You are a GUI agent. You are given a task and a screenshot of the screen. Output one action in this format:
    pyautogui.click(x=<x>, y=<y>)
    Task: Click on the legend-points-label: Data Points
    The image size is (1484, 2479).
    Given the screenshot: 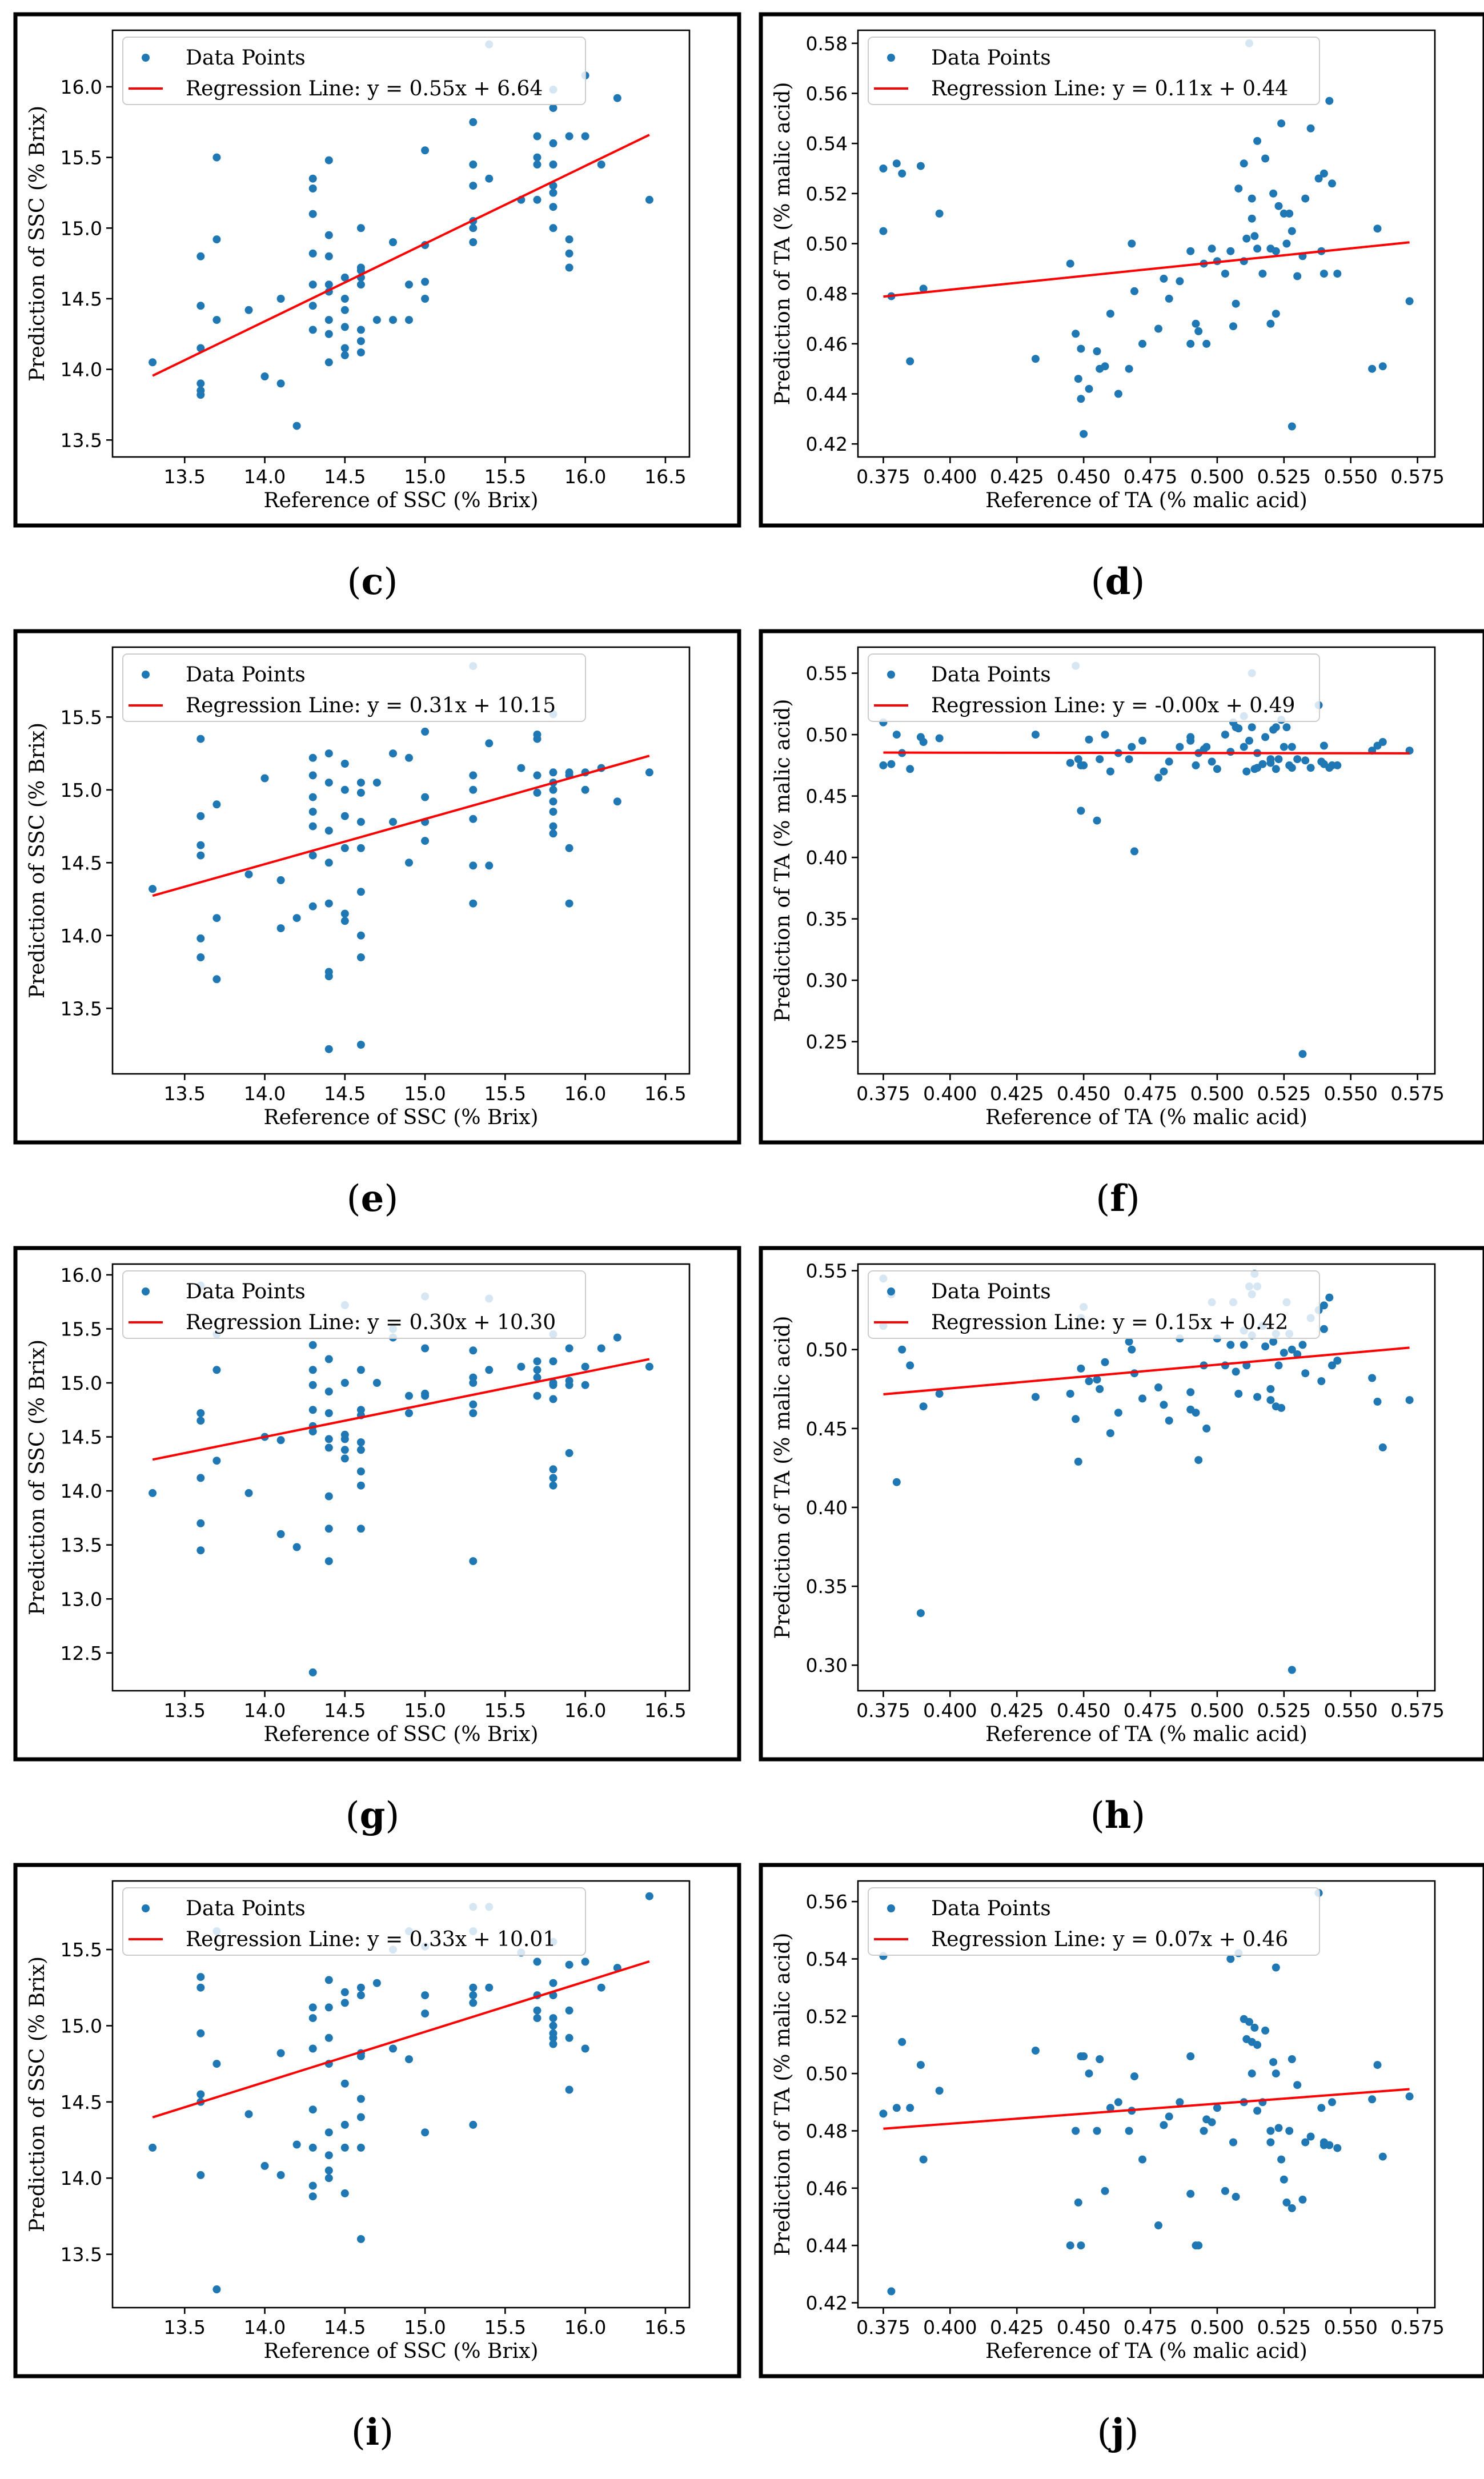 What is the action you would take?
    pyautogui.click(x=991, y=675)
    